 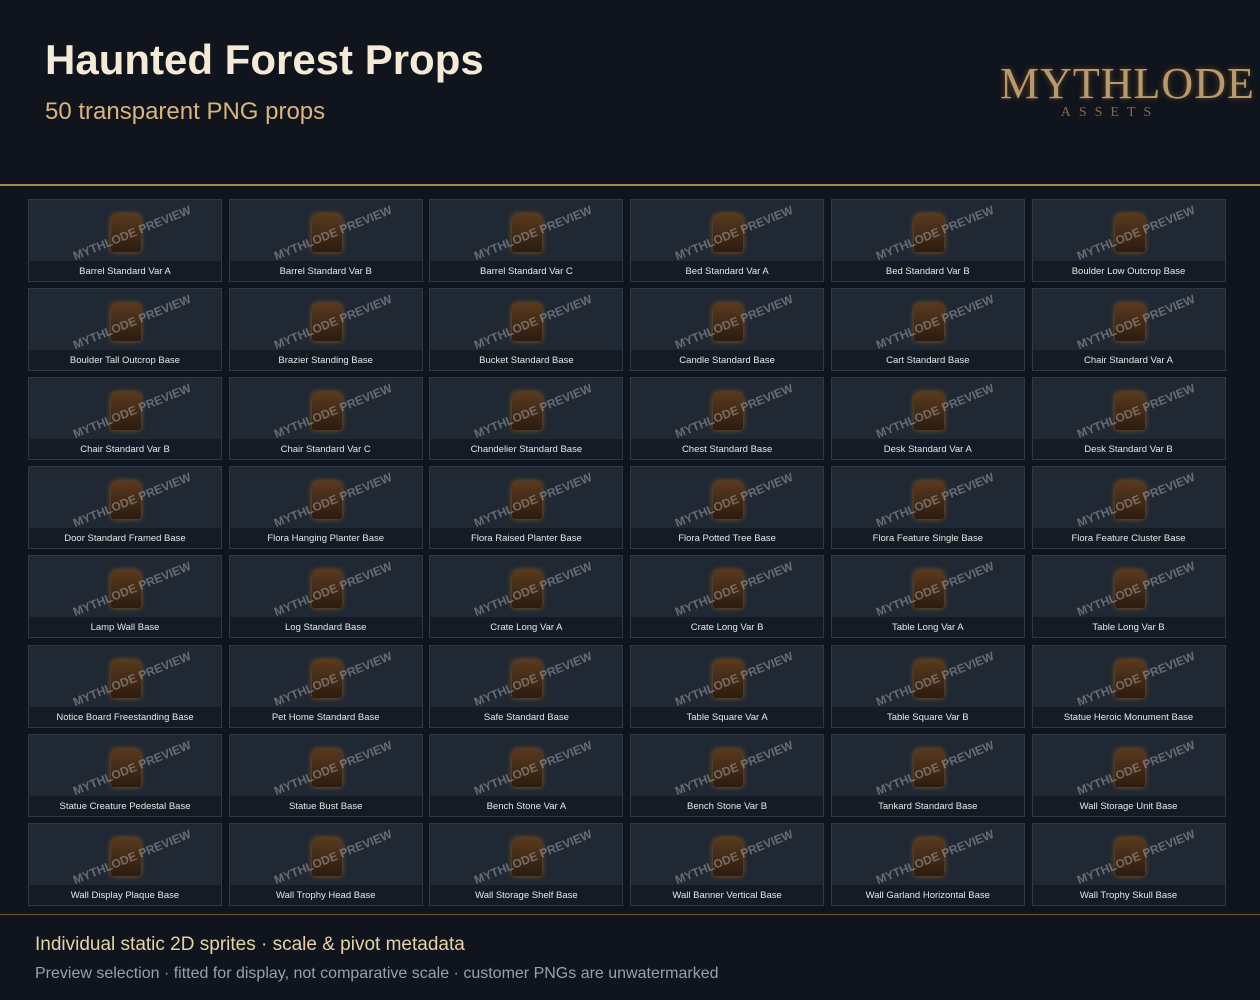 I want to click on prop-card: MYTHLODE PREVIEW Table Square Var B, so click(x=927, y=686).